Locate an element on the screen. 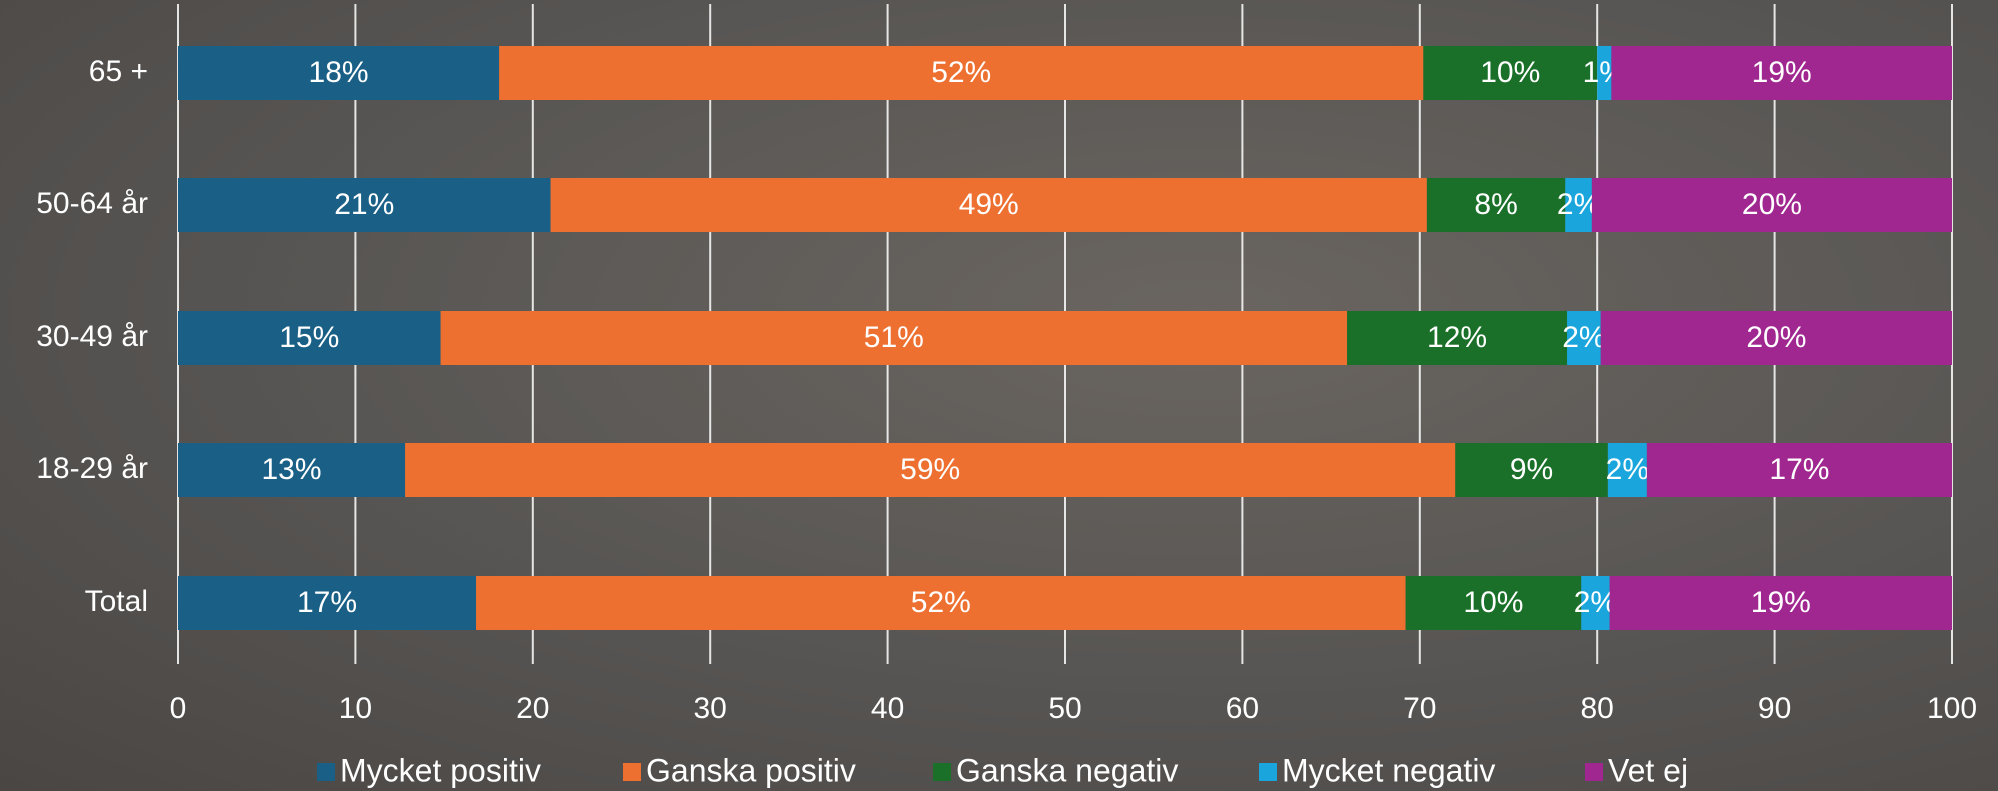 The height and width of the screenshot is (791, 1998). y-tick-label: 30-49 år is located at coordinates (92, 336).